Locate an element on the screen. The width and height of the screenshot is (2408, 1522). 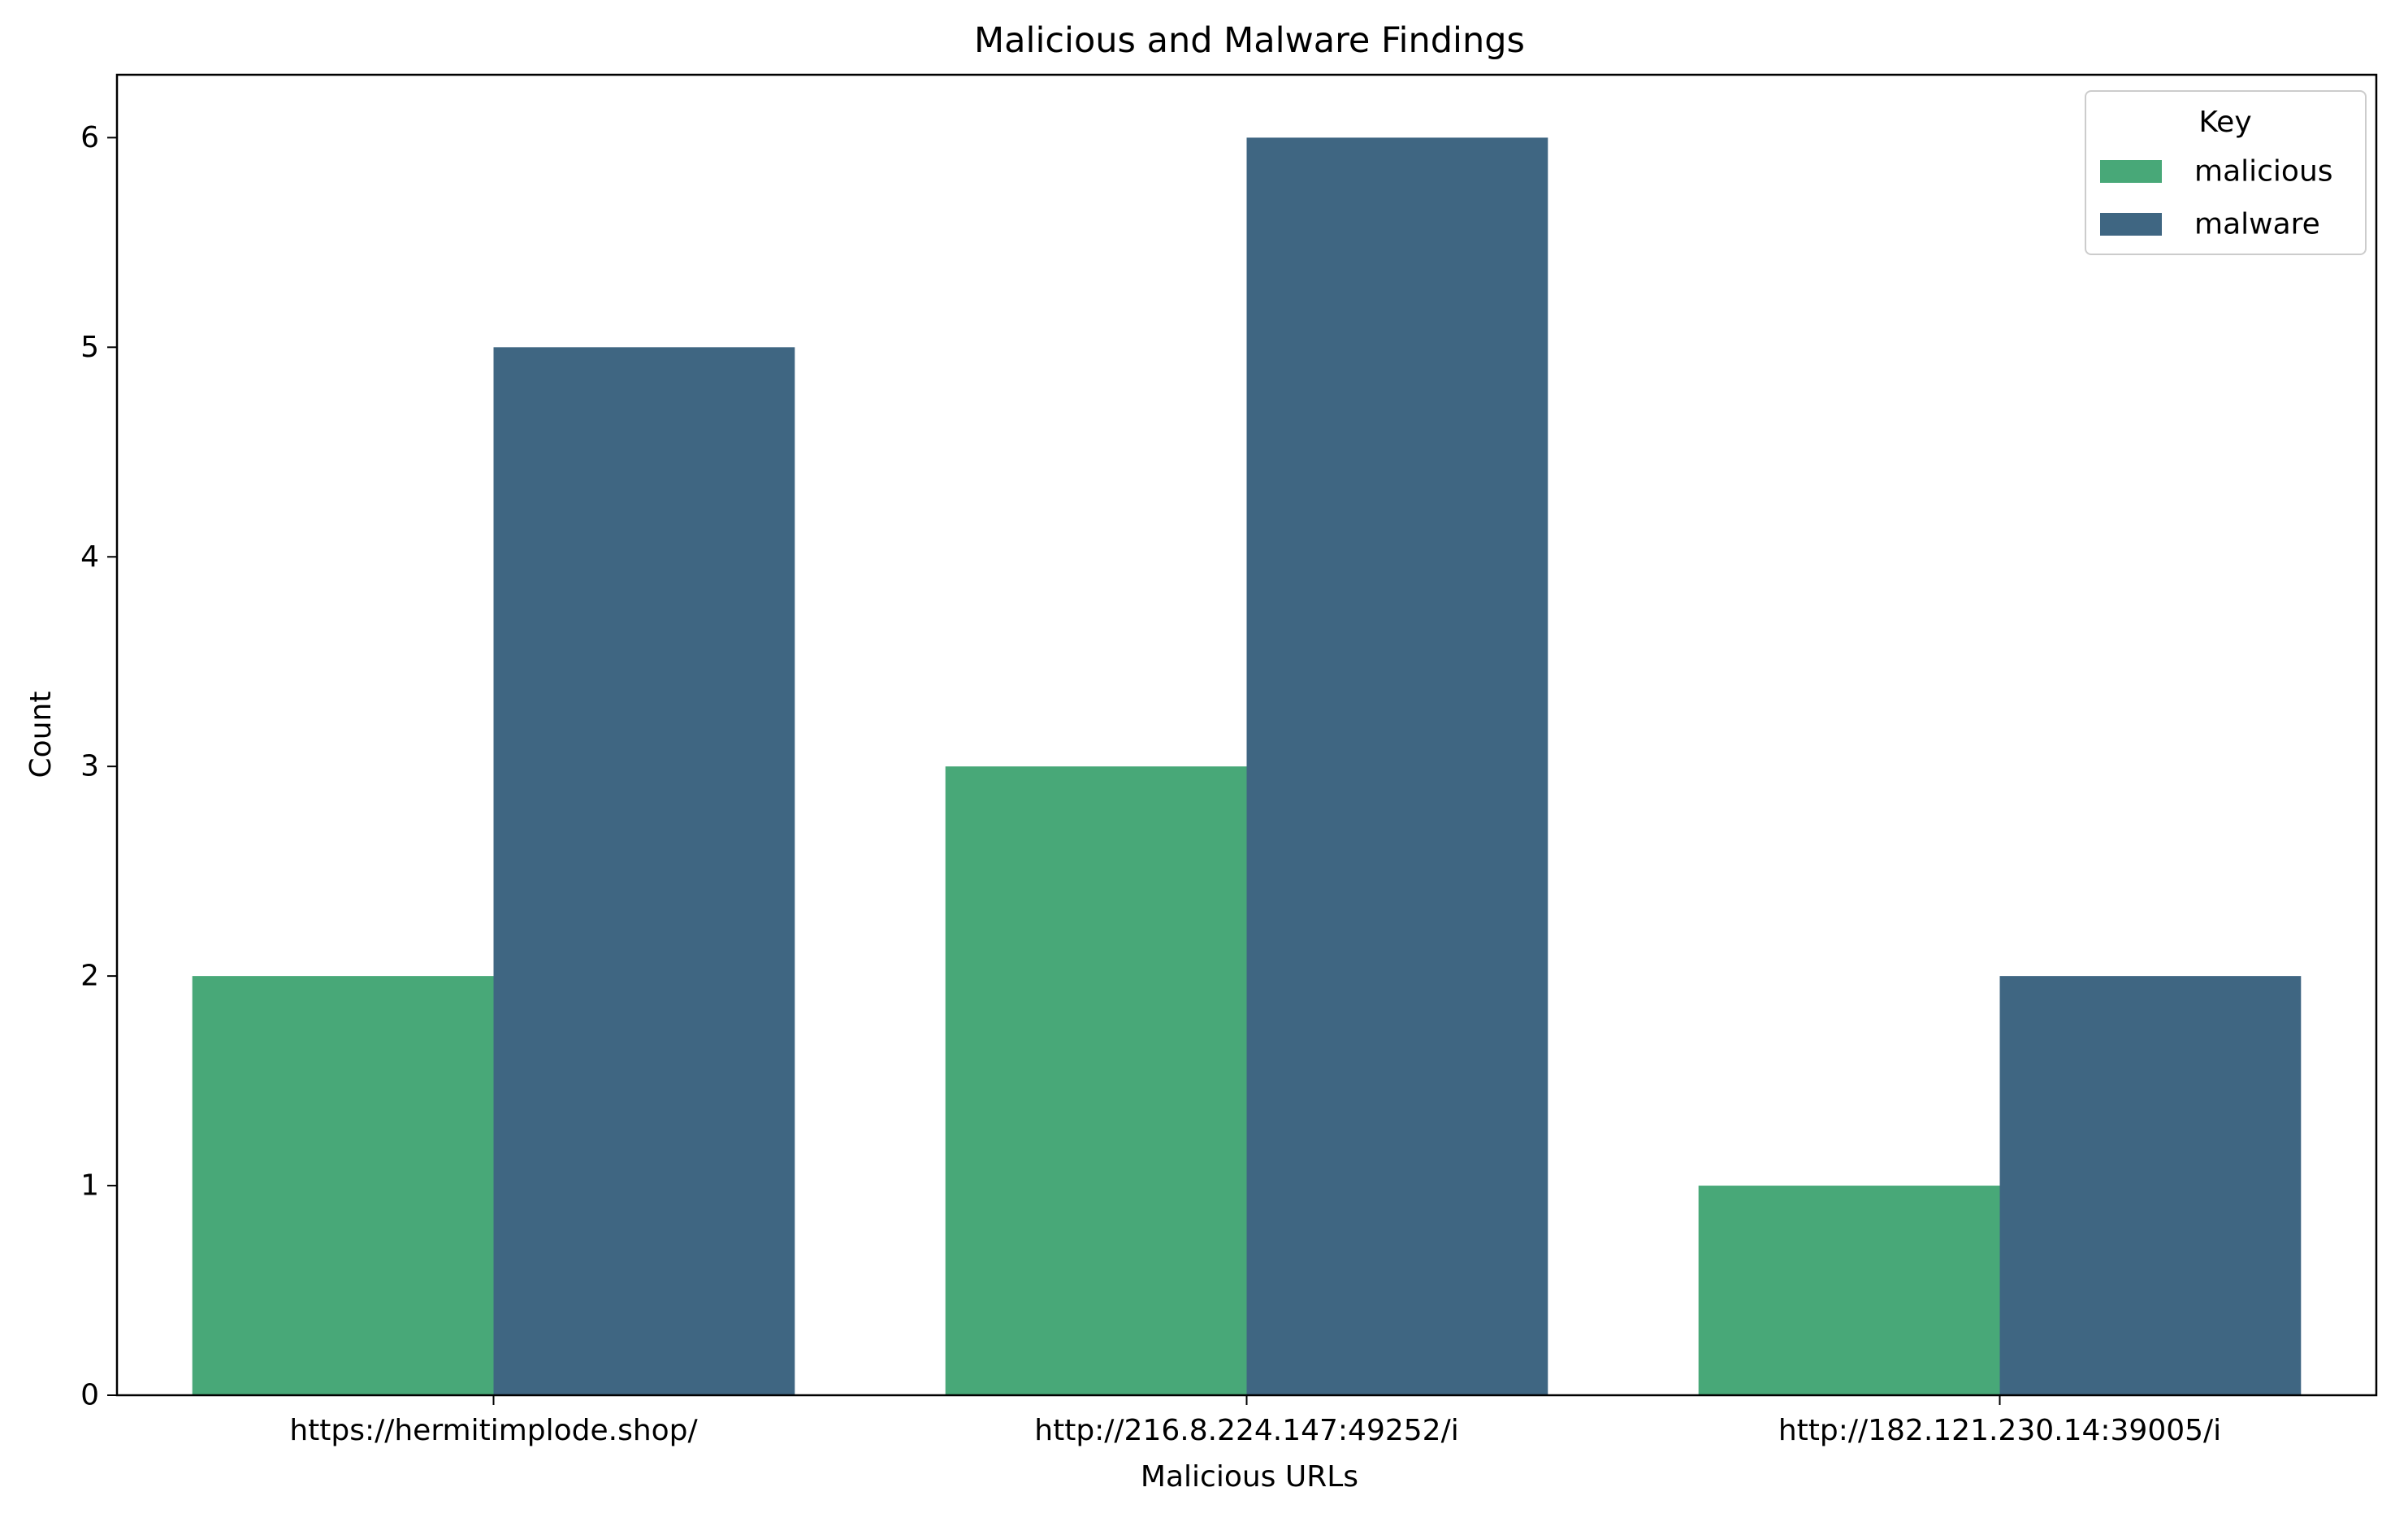
legend-swatch-malware is located at coordinates (2131, 224).